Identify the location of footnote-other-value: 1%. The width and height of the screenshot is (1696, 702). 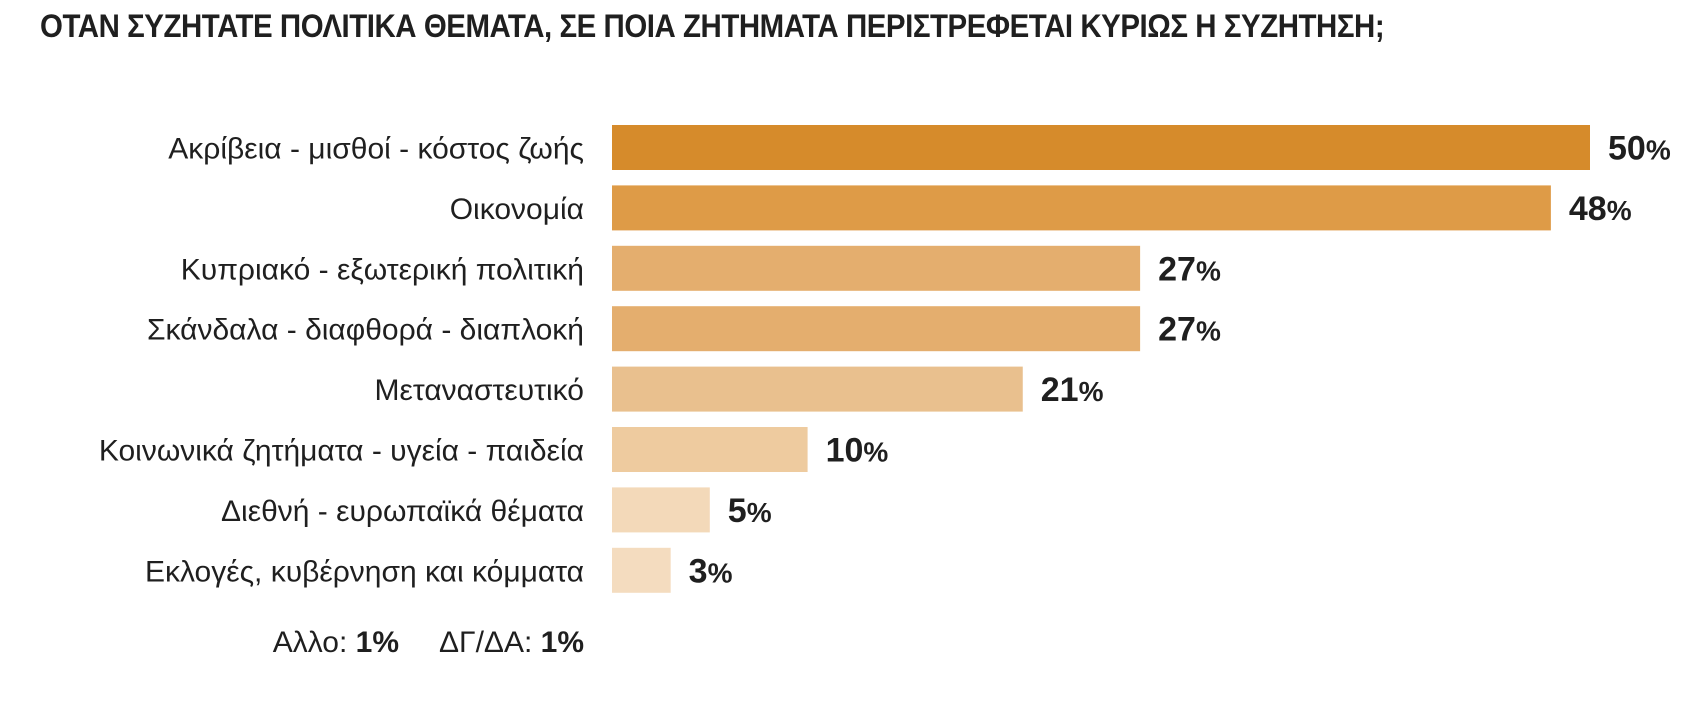
(377, 642).